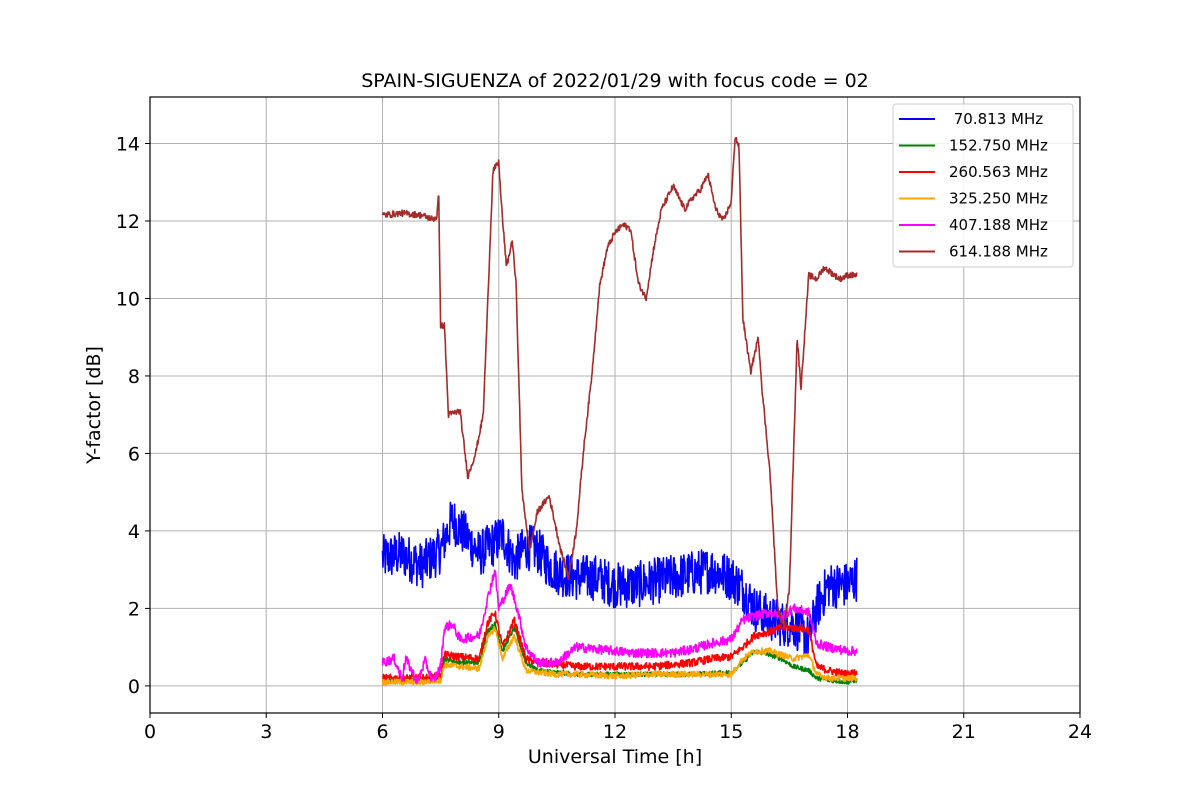 The image size is (1200, 800). Describe the element at coordinates (134, 532) in the screenshot. I see `y-tick-label: 4` at that location.